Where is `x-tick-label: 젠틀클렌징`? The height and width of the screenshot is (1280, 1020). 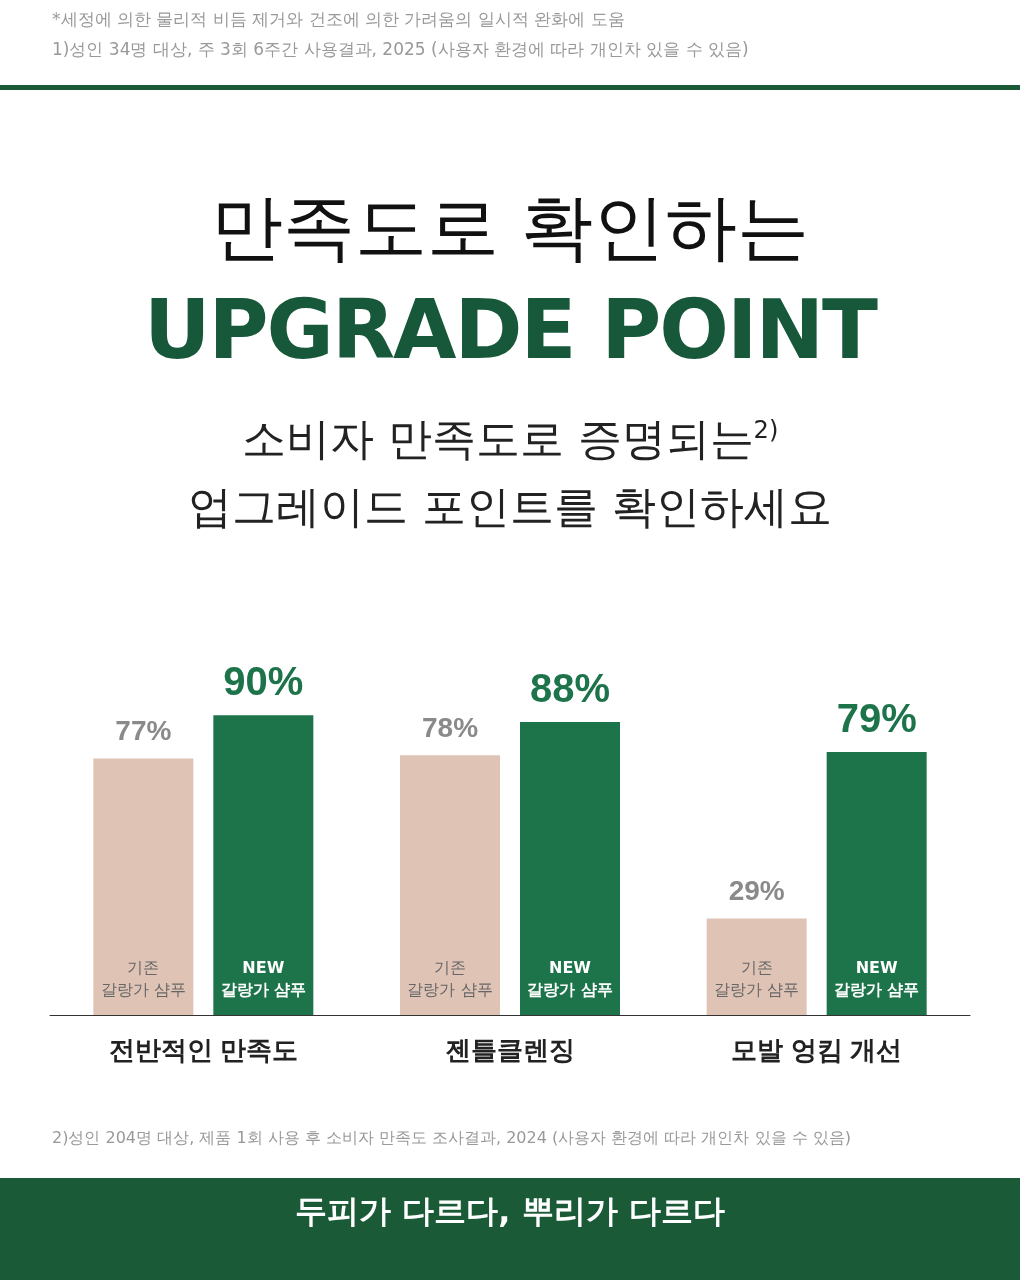 x-tick-label: 젠틀클렌징 is located at coordinates (510, 1050).